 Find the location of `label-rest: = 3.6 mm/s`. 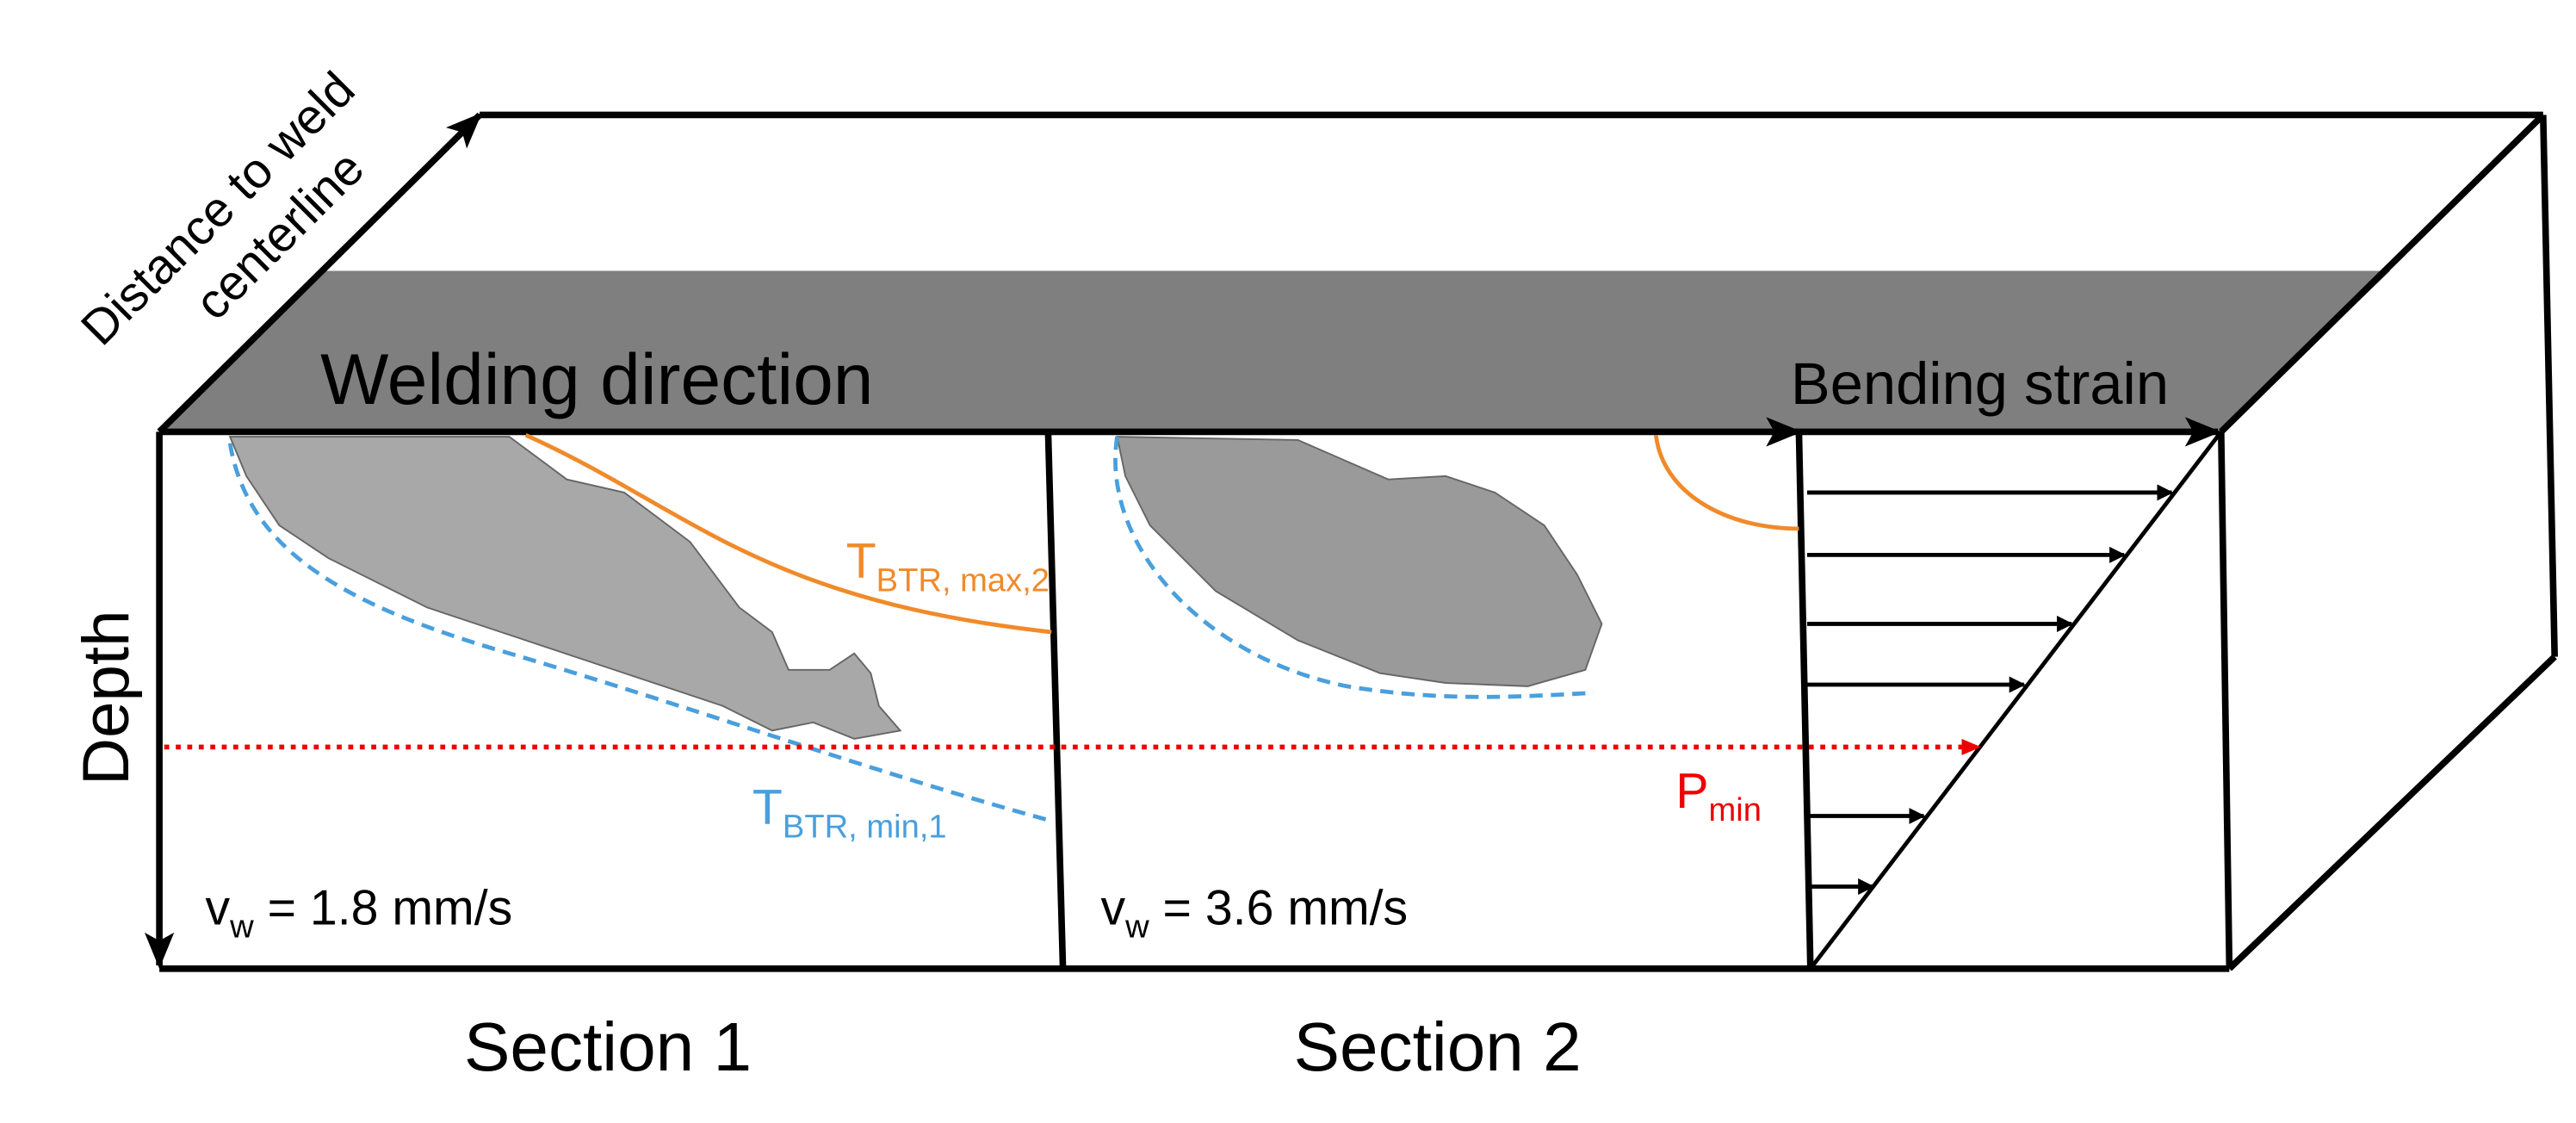

label-rest: = 3.6 mm/s is located at coordinates (1279, 908).